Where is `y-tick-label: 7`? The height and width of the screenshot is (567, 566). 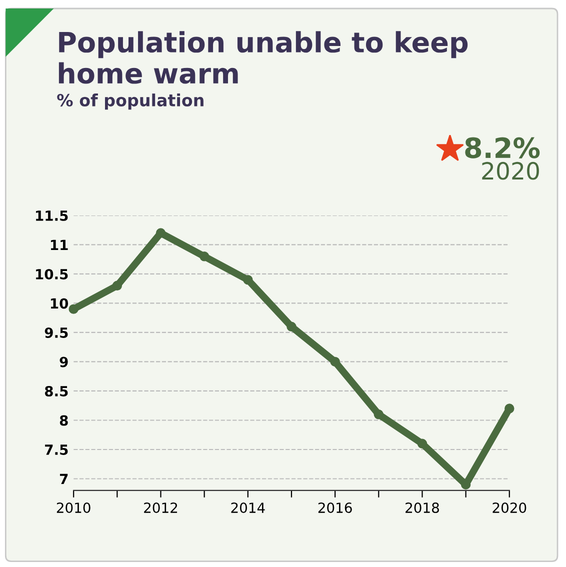
y-tick-label: 7 is located at coordinates (64, 479).